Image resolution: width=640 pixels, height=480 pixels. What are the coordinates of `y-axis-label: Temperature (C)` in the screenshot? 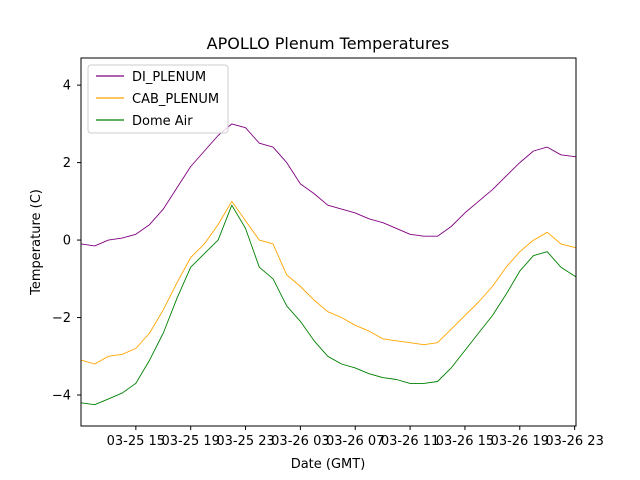 It's located at (36, 242).